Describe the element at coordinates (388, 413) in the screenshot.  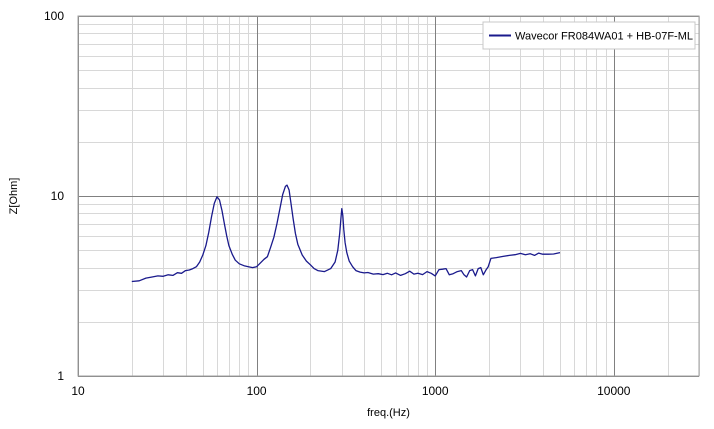
I see `x-axis-label: freq.(Hz)` at that location.